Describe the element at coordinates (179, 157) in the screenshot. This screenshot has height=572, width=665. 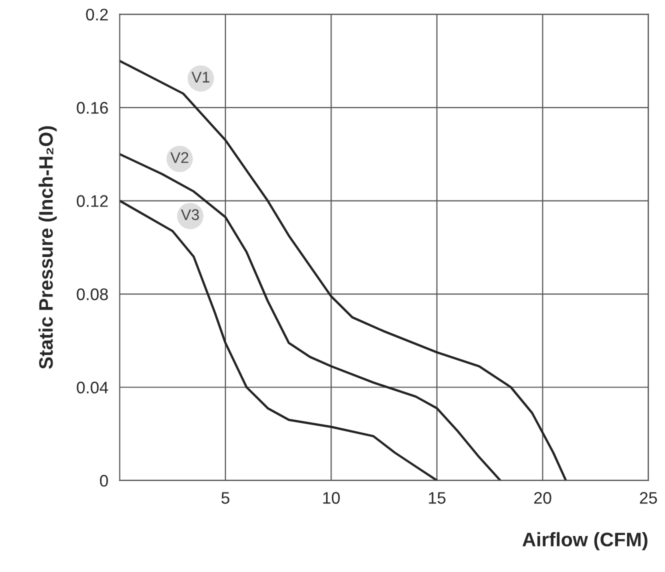
I see `series-label: V2` at that location.